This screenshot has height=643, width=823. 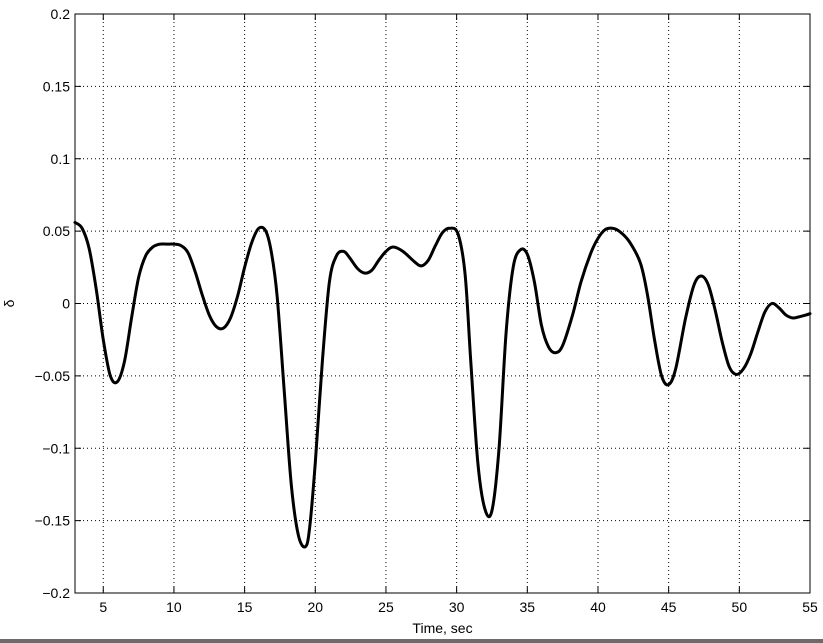 I want to click on x-axis-label: Time, sec, so click(x=442, y=628).